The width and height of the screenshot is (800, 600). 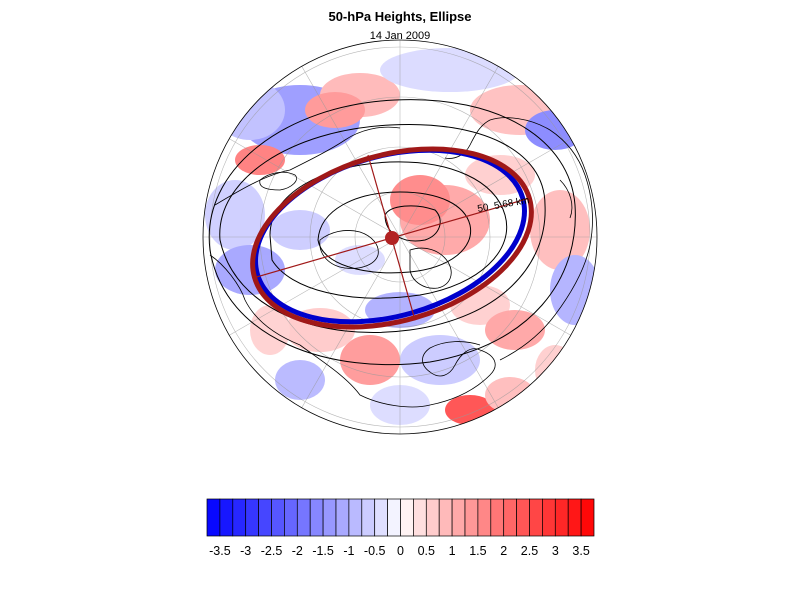 What do you see at coordinates (400, 36) in the screenshot?
I see `map-date: 14 Jan 2009` at bounding box center [400, 36].